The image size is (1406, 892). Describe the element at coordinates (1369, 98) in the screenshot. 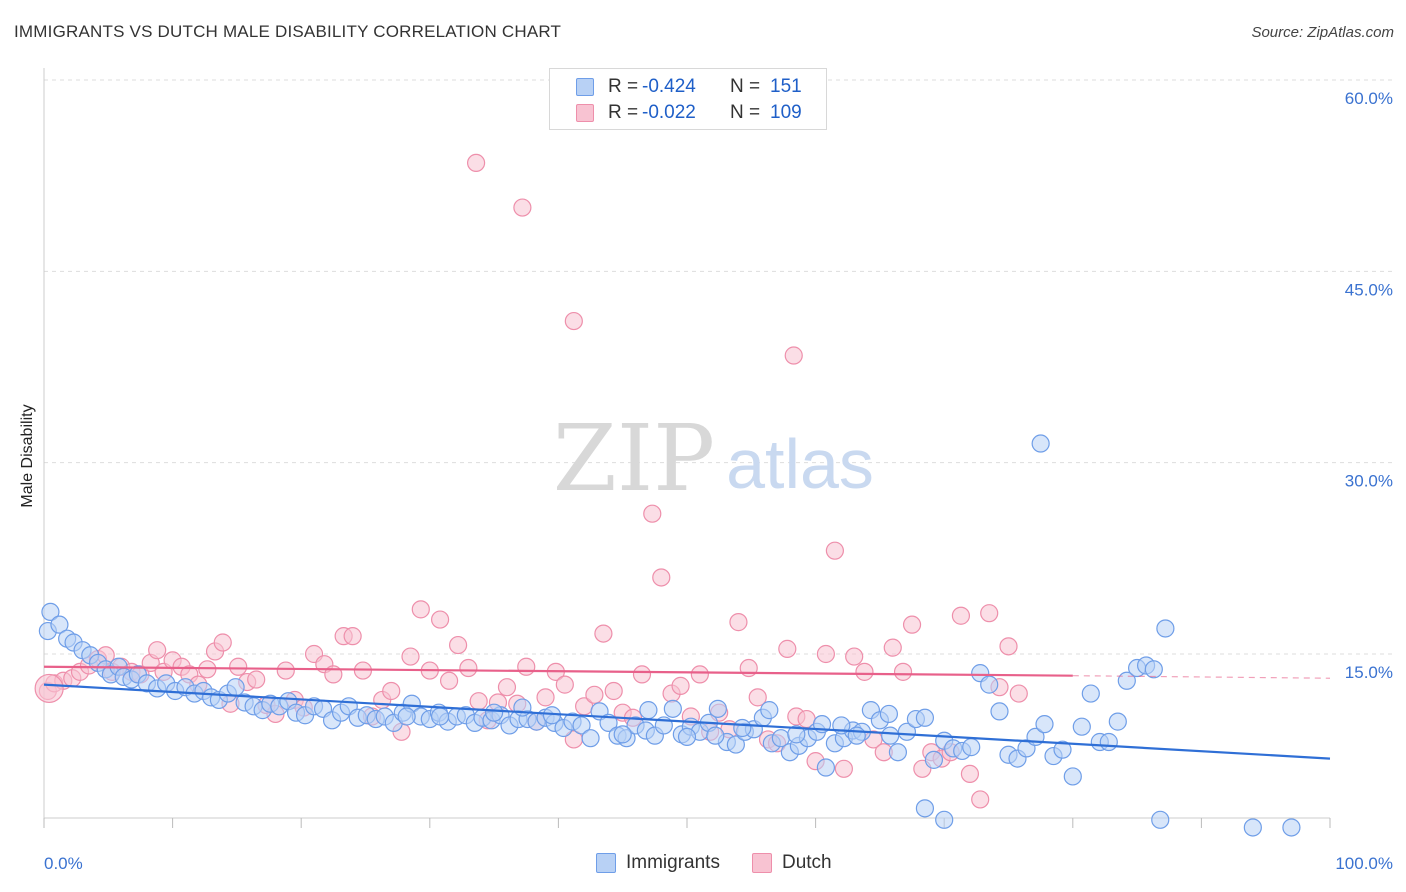

I see `y-tick-label: 60.0%` at that location.